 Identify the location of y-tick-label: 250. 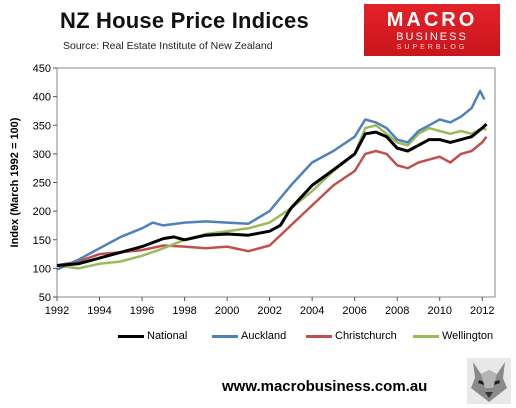
(42, 184).